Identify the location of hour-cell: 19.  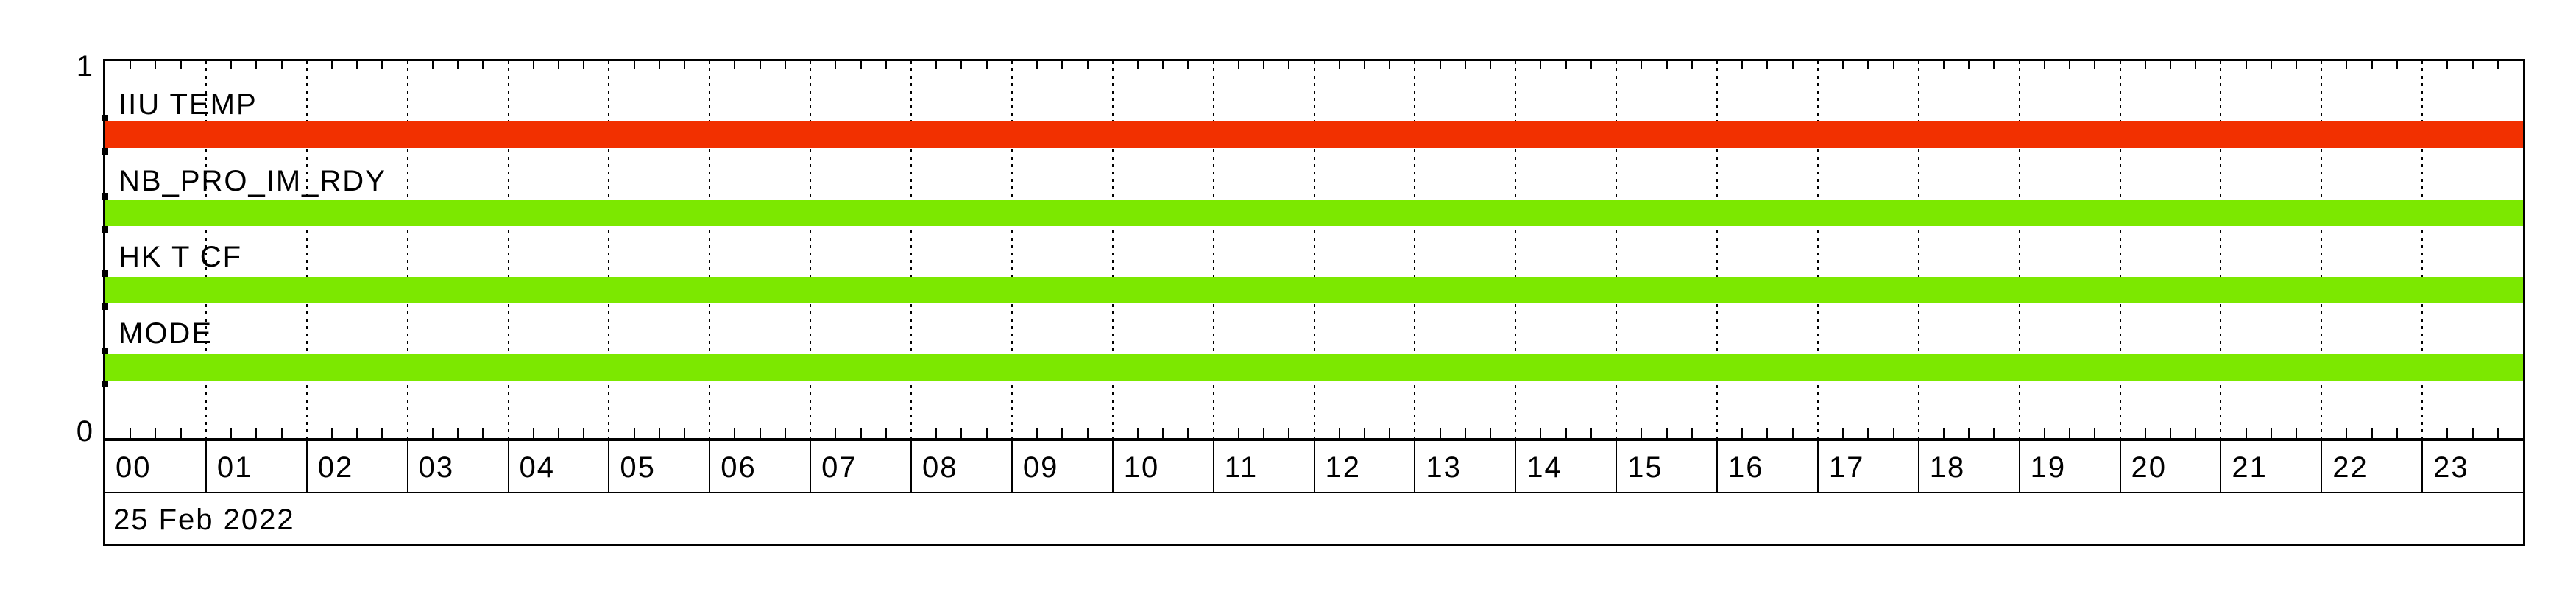
(2069, 466).